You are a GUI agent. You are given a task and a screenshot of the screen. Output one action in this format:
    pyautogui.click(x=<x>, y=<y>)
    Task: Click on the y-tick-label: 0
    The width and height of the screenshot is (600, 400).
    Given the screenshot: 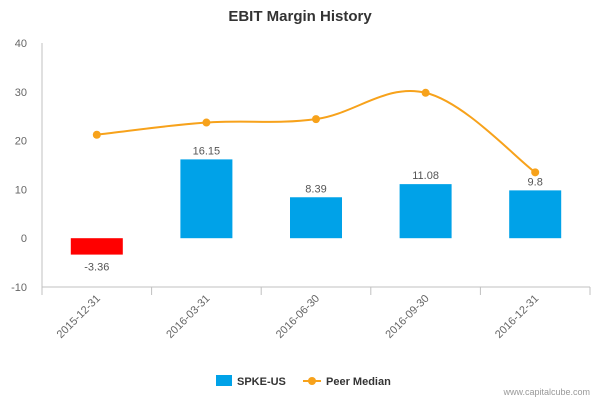 What is the action you would take?
    pyautogui.click(x=24, y=239)
    